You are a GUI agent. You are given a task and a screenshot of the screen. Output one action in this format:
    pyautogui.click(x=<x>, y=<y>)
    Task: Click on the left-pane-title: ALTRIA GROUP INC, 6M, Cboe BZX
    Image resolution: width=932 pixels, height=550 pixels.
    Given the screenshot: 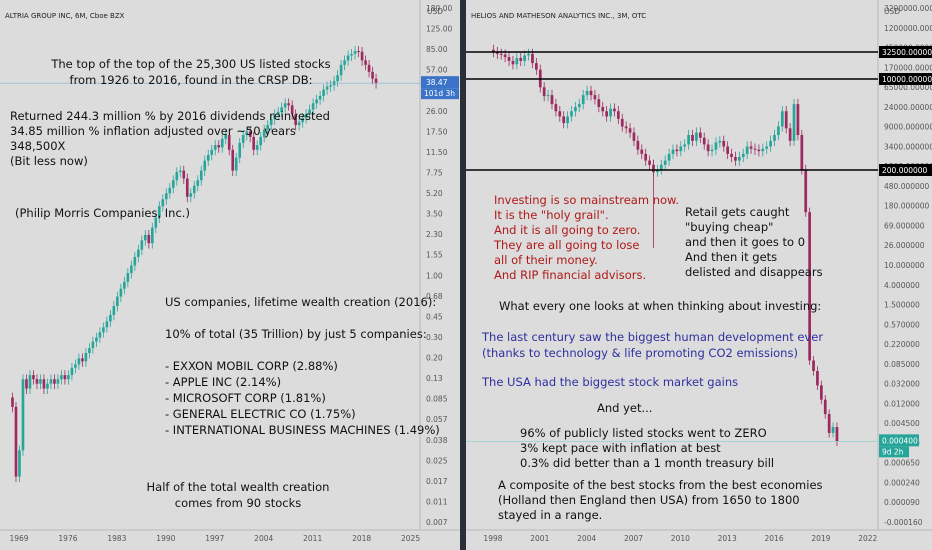 What is the action you would take?
    pyautogui.click(x=65, y=16)
    